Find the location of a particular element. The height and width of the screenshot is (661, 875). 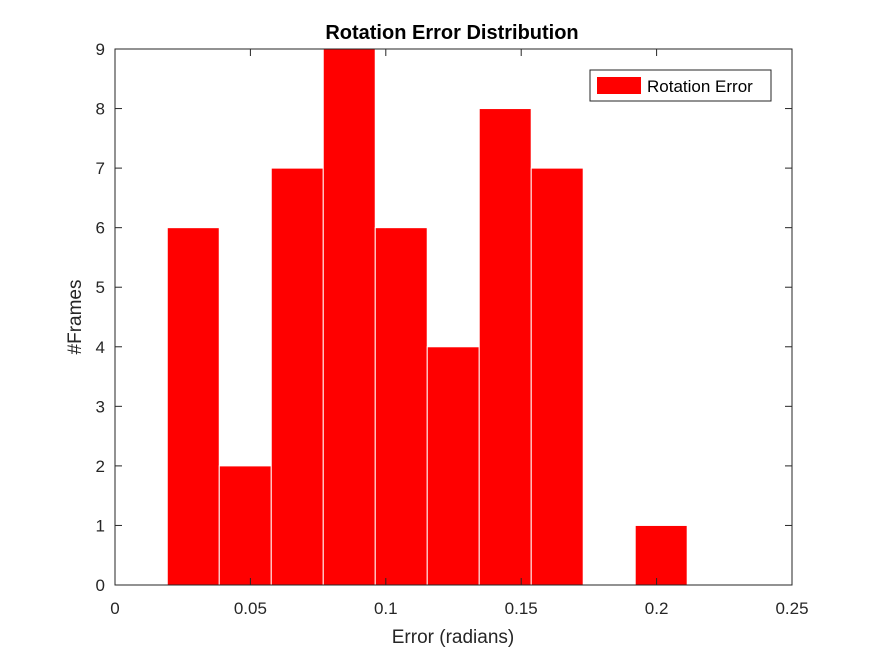

y-tick-label: 7 is located at coordinates (100, 168).